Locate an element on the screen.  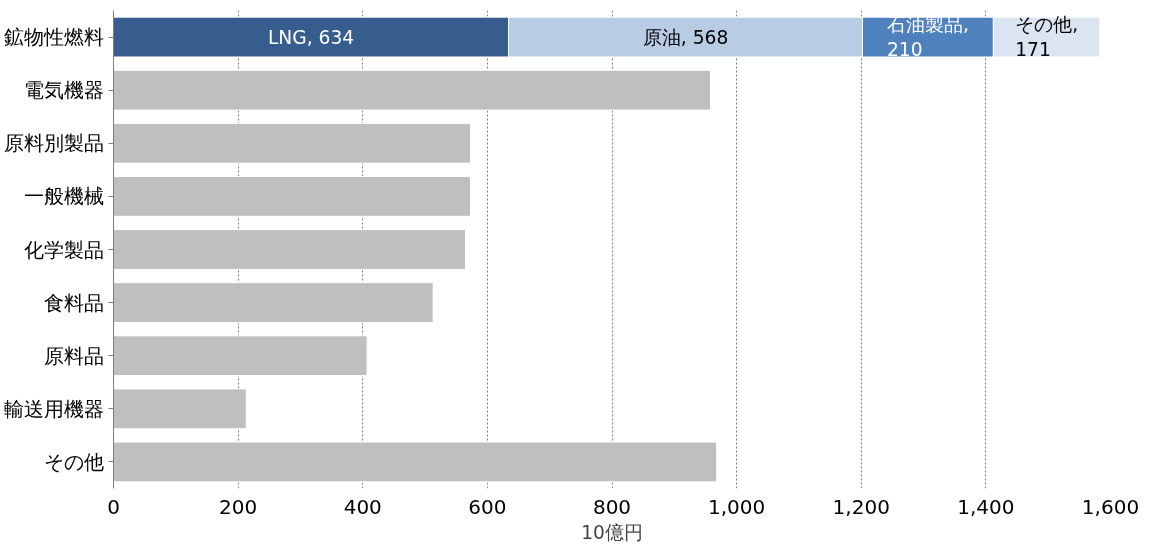
x-tick-label: 600 is located at coordinates (487, 506).